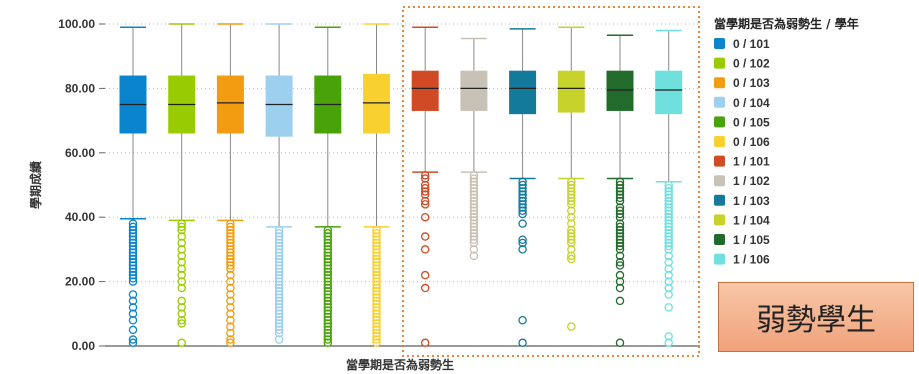 This screenshot has width=919, height=374. I want to click on y-tick-label: 20.00, so click(80, 282).